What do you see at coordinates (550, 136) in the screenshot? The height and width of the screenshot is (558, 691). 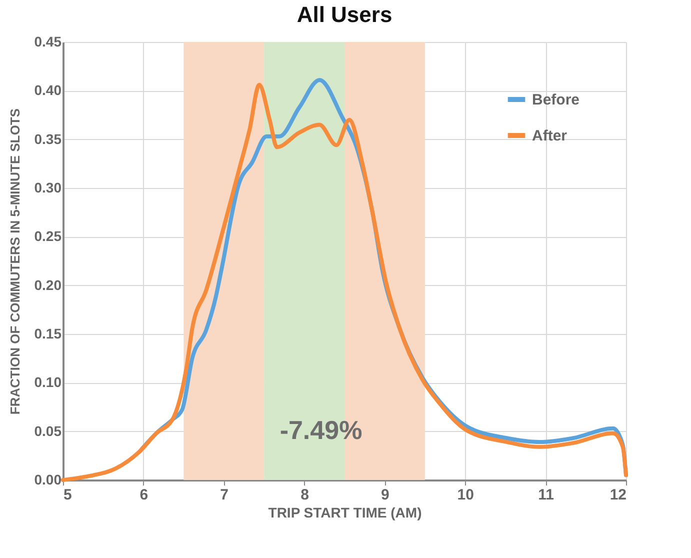 I see `legend-label: After` at bounding box center [550, 136].